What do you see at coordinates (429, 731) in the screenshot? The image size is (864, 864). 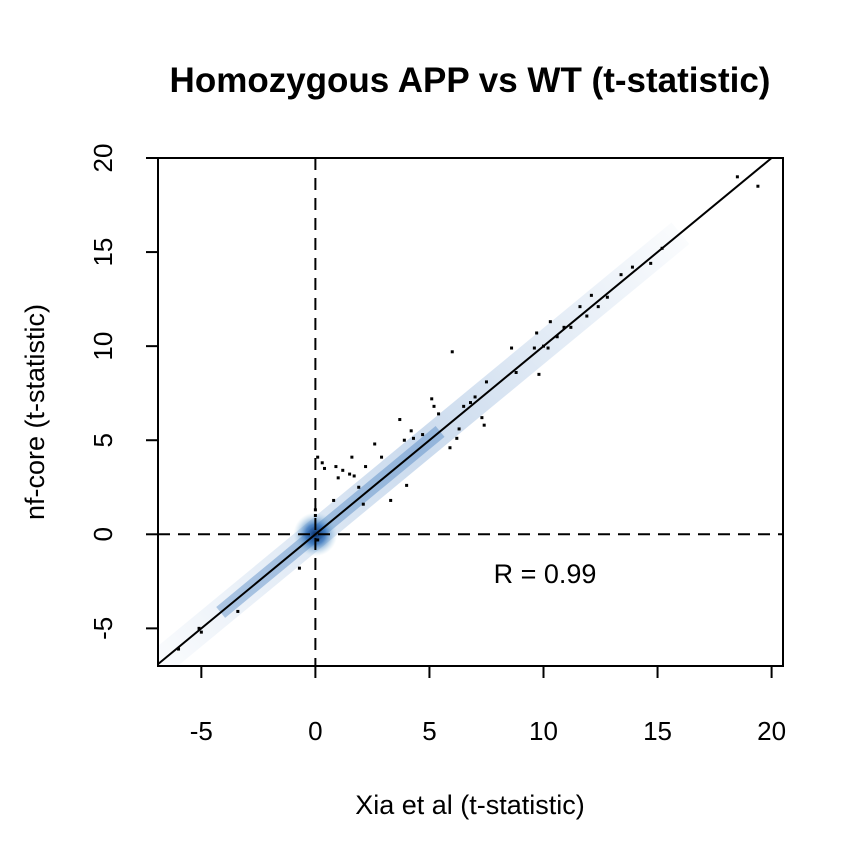 I see `x-tick-label: 5` at bounding box center [429, 731].